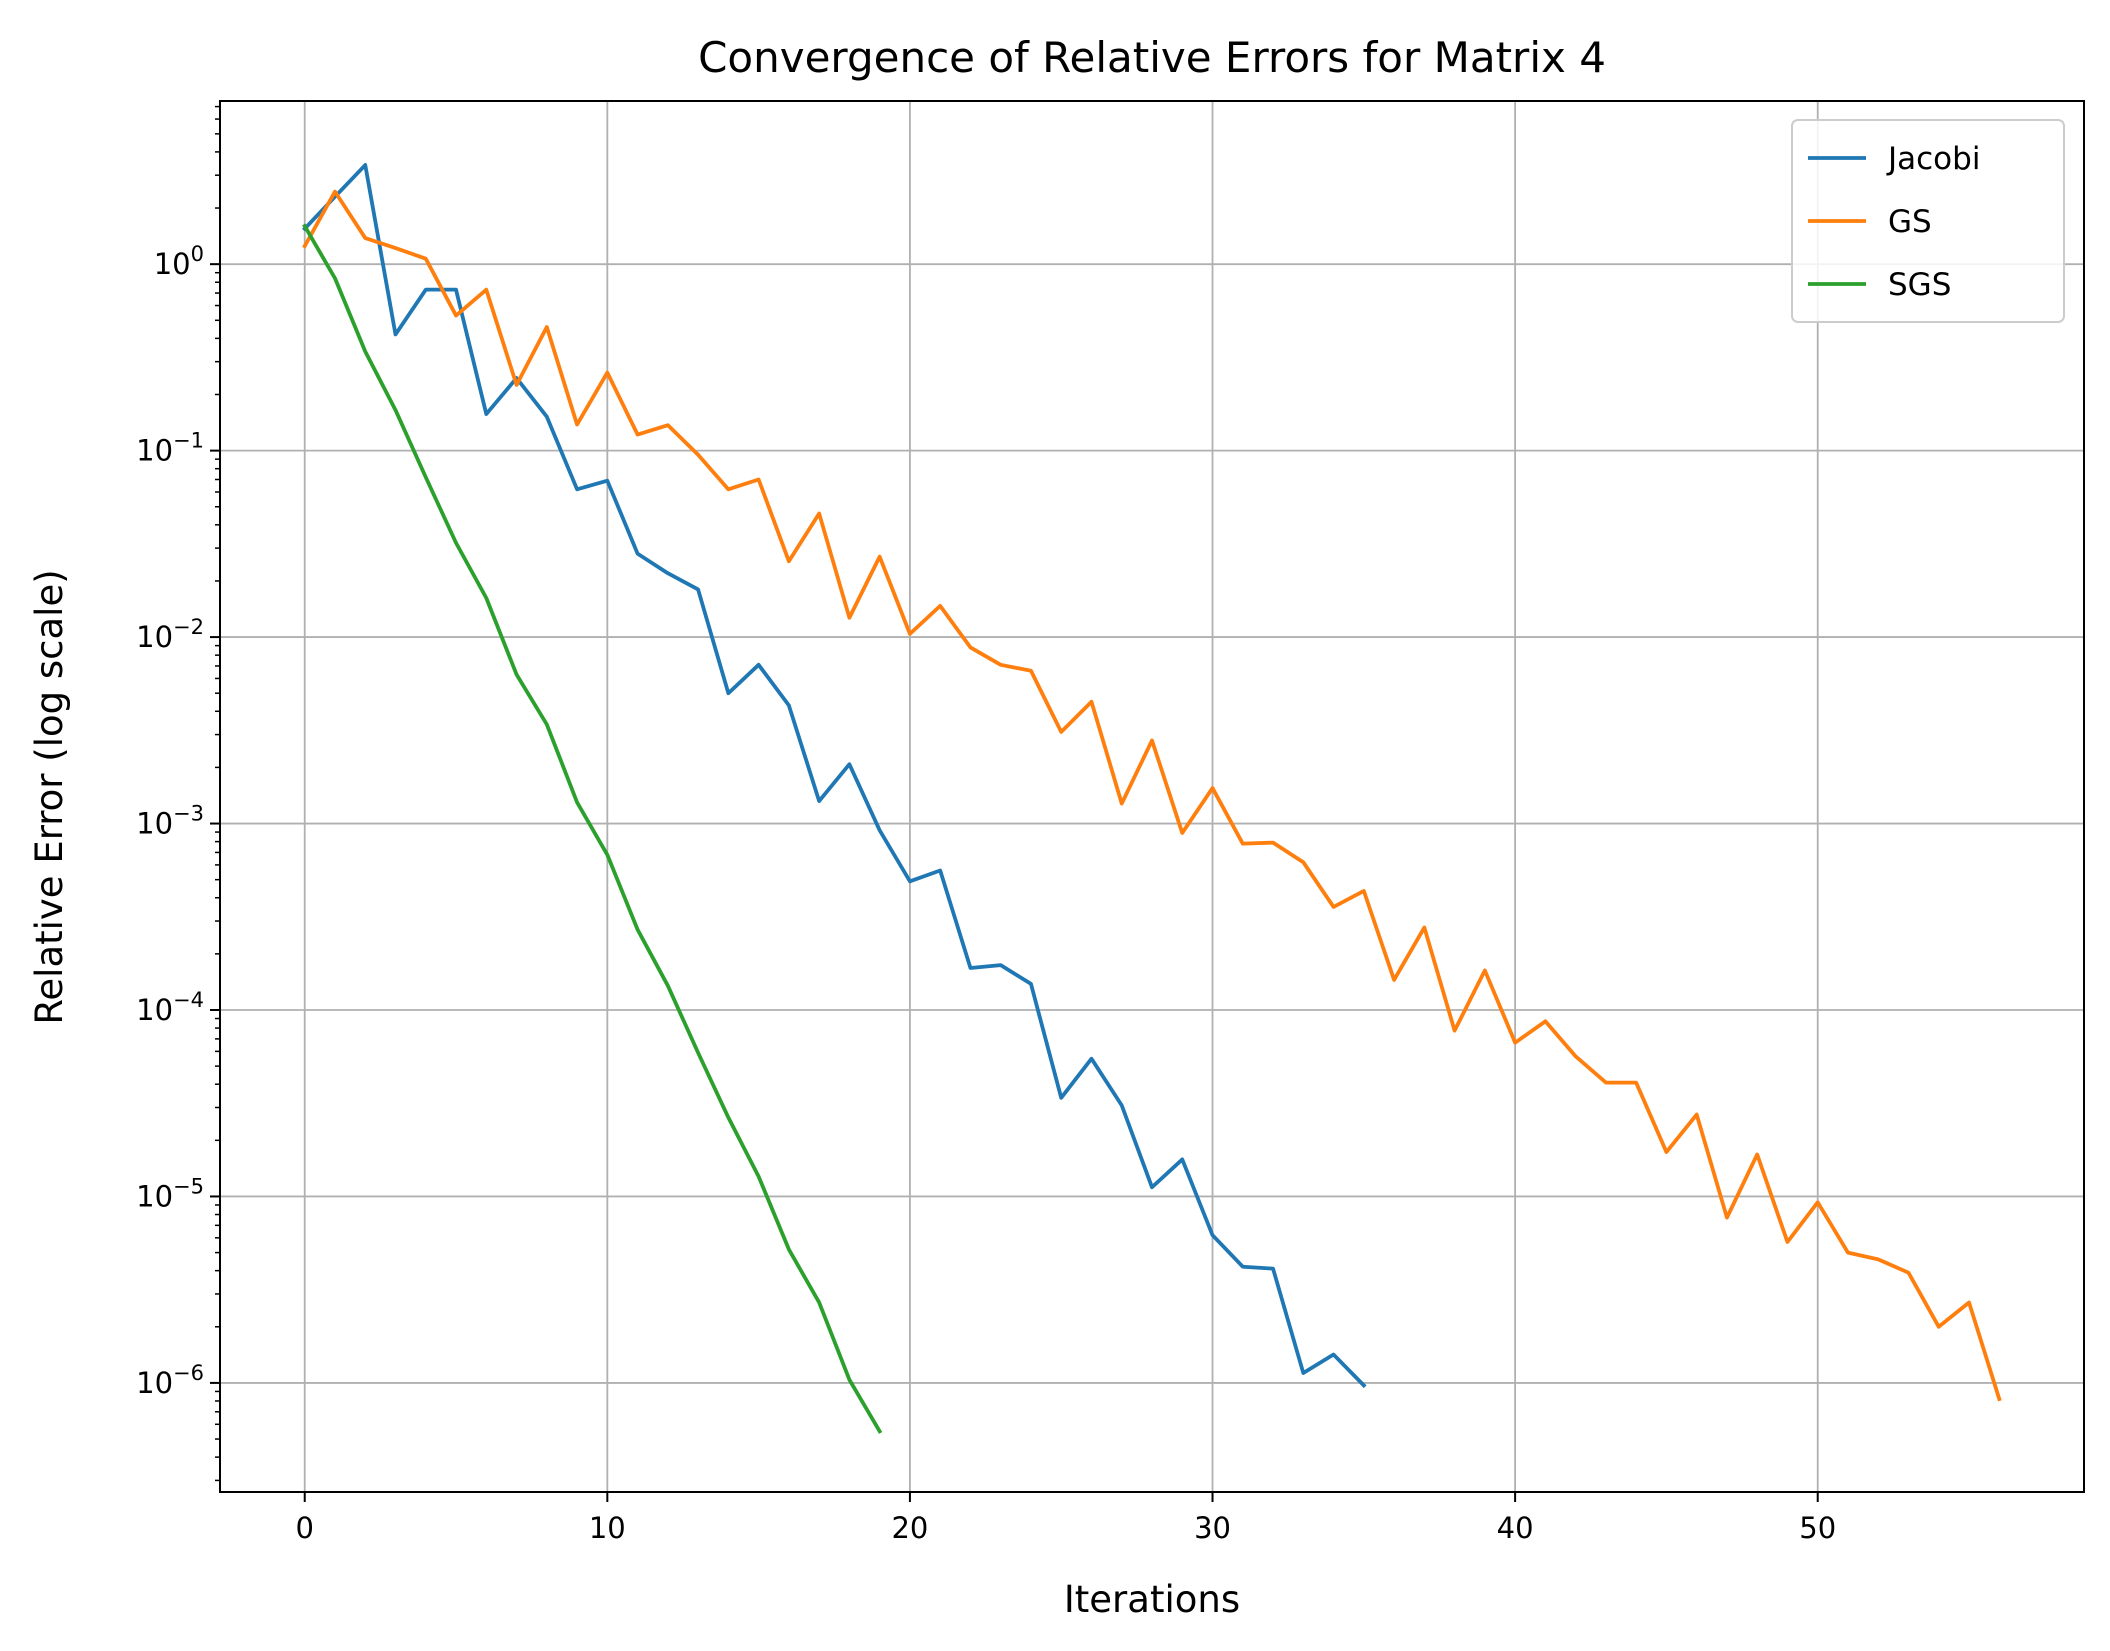  Describe the element at coordinates (170, 448) in the screenshot. I see `y-tick-label: 10⁻¹` at that location.